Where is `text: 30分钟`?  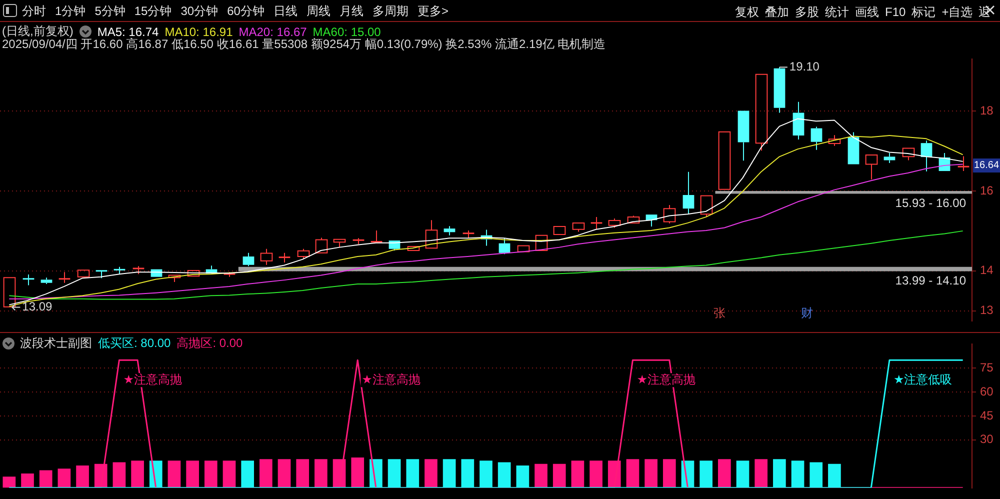 text: 30分钟 is located at coordinates (199, 11).